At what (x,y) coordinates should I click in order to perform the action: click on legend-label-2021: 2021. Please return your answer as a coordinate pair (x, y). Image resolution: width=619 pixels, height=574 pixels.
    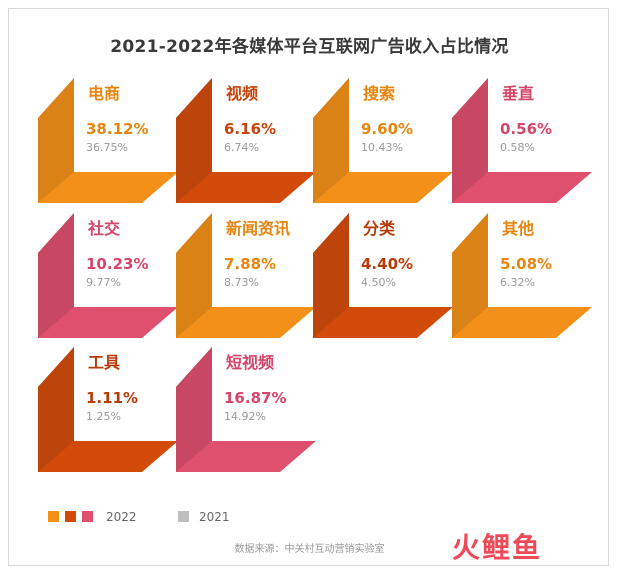
    Looking at the image, I should click on (214, 517).